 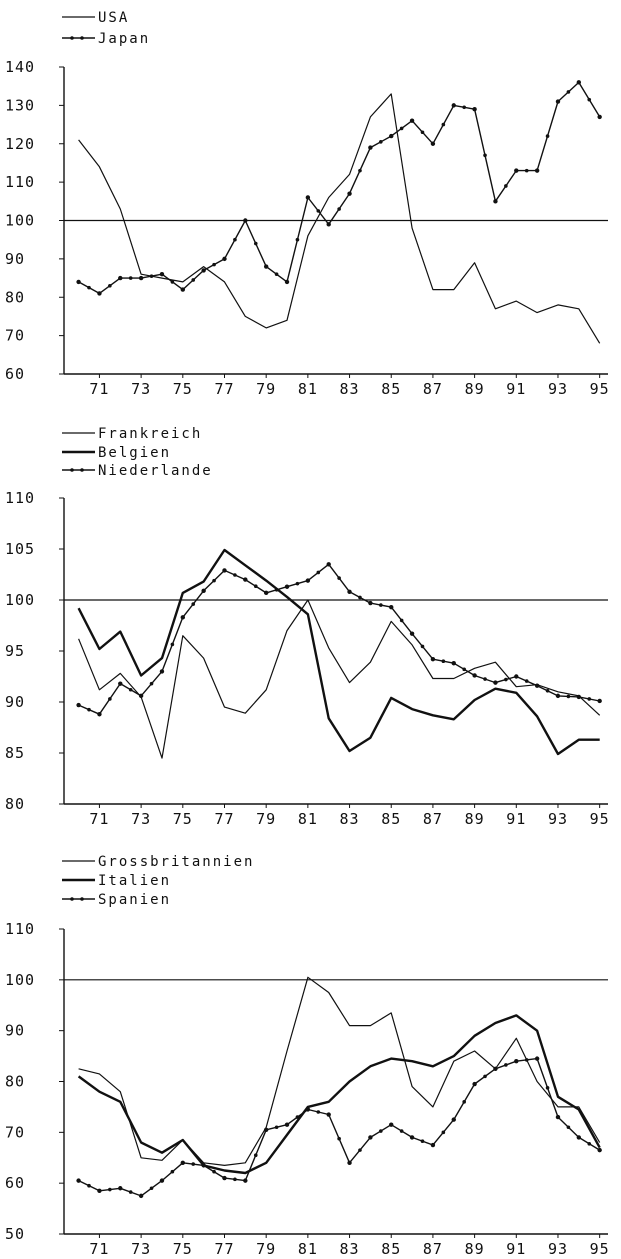 What do you see at coordinates (516, 389) in the screenshot?
I see `x-tick-label: 91` at bounding box center [516, 389].